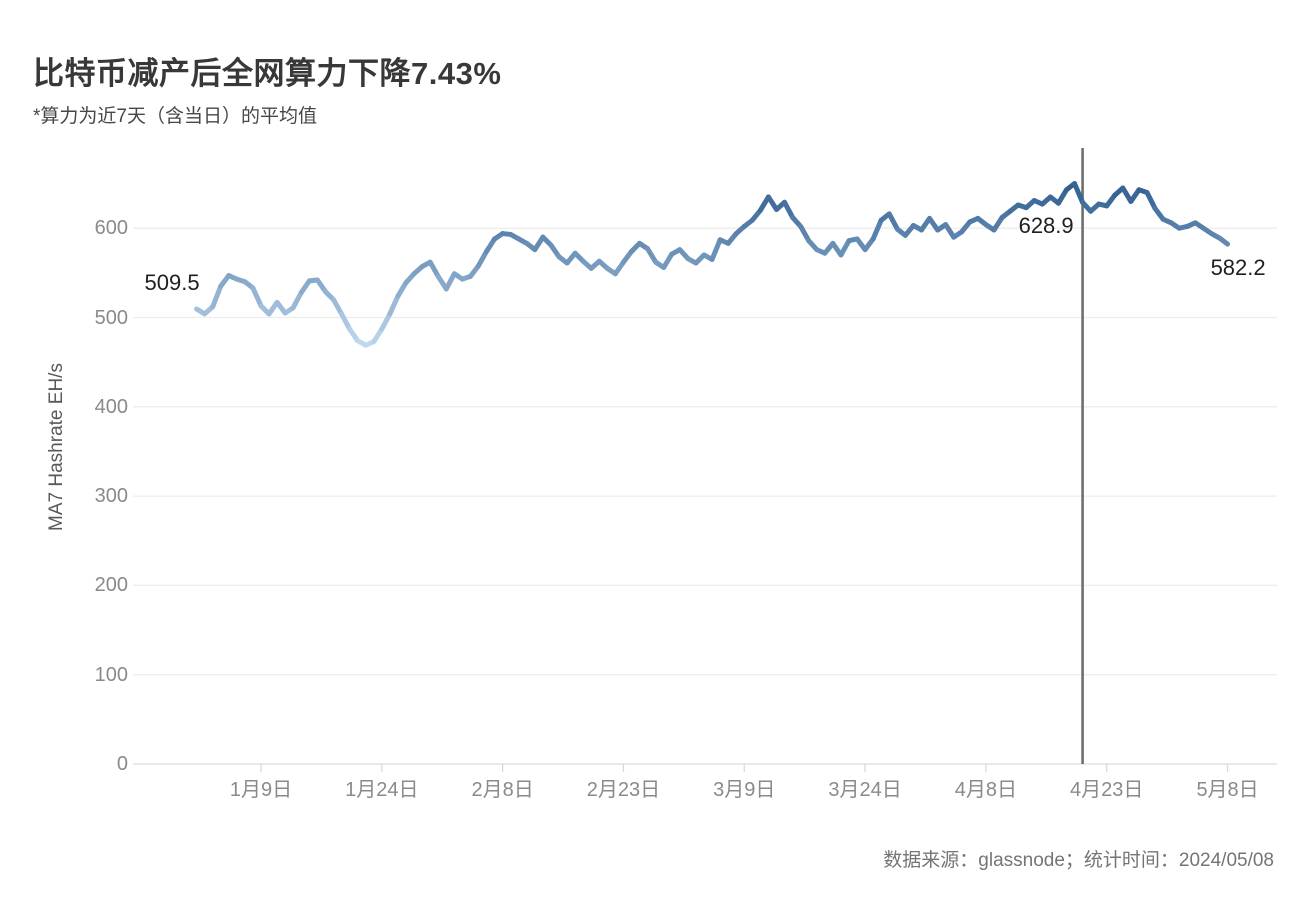 This screenshot has width=1300, height=900. Describe the element at coordinates (172, 283) in the screenshot. I see `annotation-509.5: 509.5` at that location.